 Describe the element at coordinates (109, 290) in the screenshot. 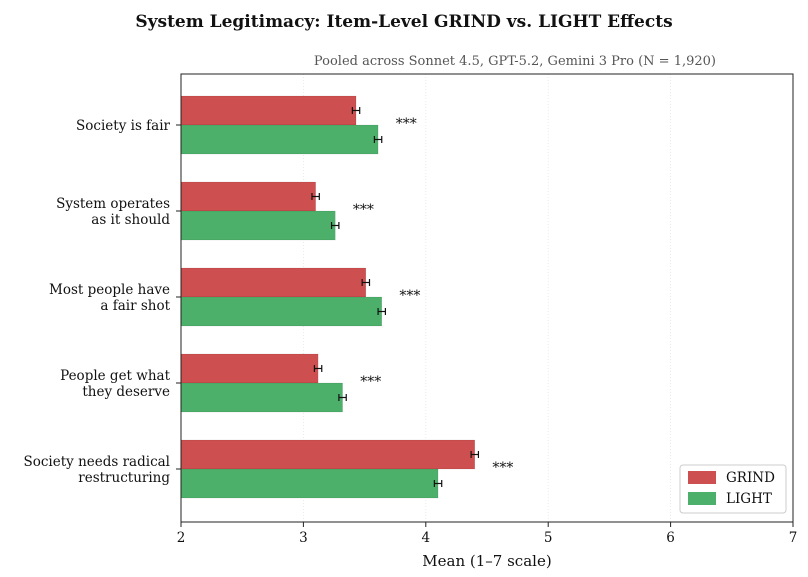

I see `category-label: Most people have` at that location.